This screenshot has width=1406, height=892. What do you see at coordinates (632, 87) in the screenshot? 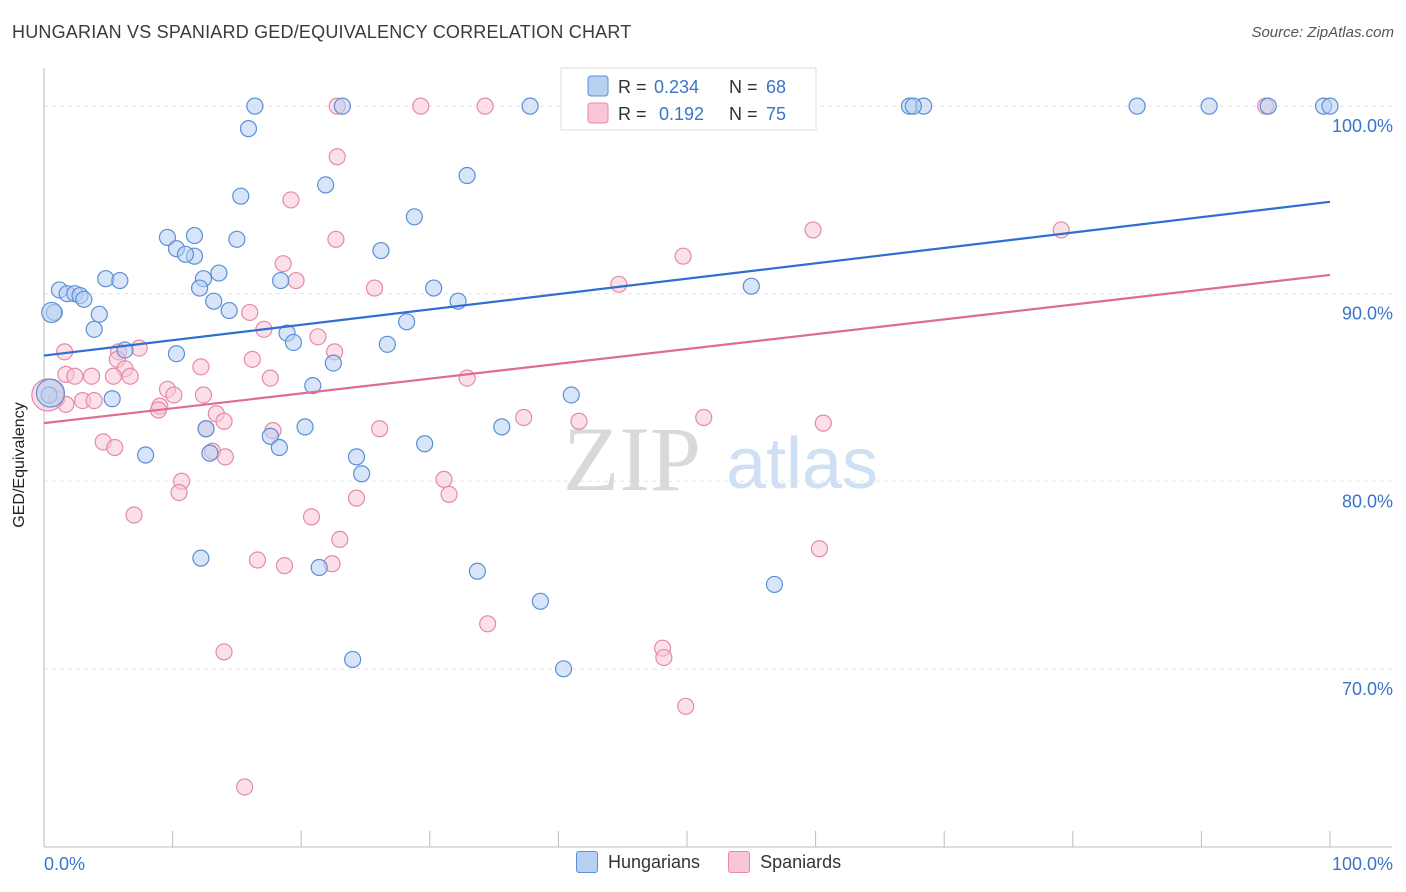
I see `r-label-1: R =` at bounding box center [632, 87].